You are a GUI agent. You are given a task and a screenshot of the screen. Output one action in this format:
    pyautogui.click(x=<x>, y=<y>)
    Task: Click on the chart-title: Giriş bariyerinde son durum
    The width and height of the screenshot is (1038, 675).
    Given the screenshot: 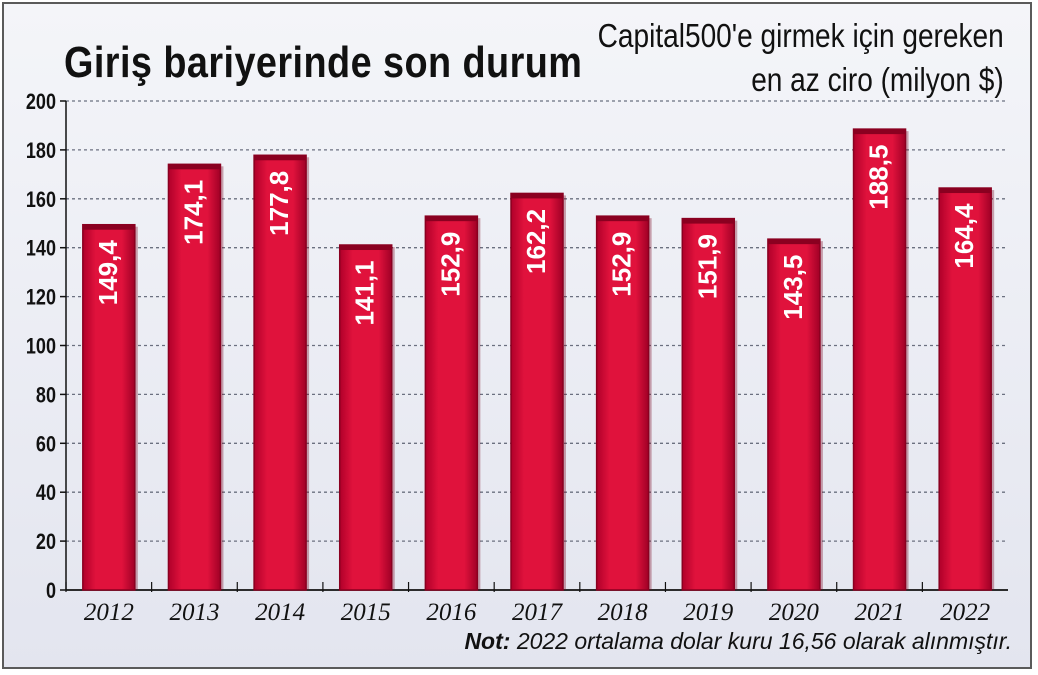 What is the action you would take?
    pyautogui.click(x=323, y=62)
    